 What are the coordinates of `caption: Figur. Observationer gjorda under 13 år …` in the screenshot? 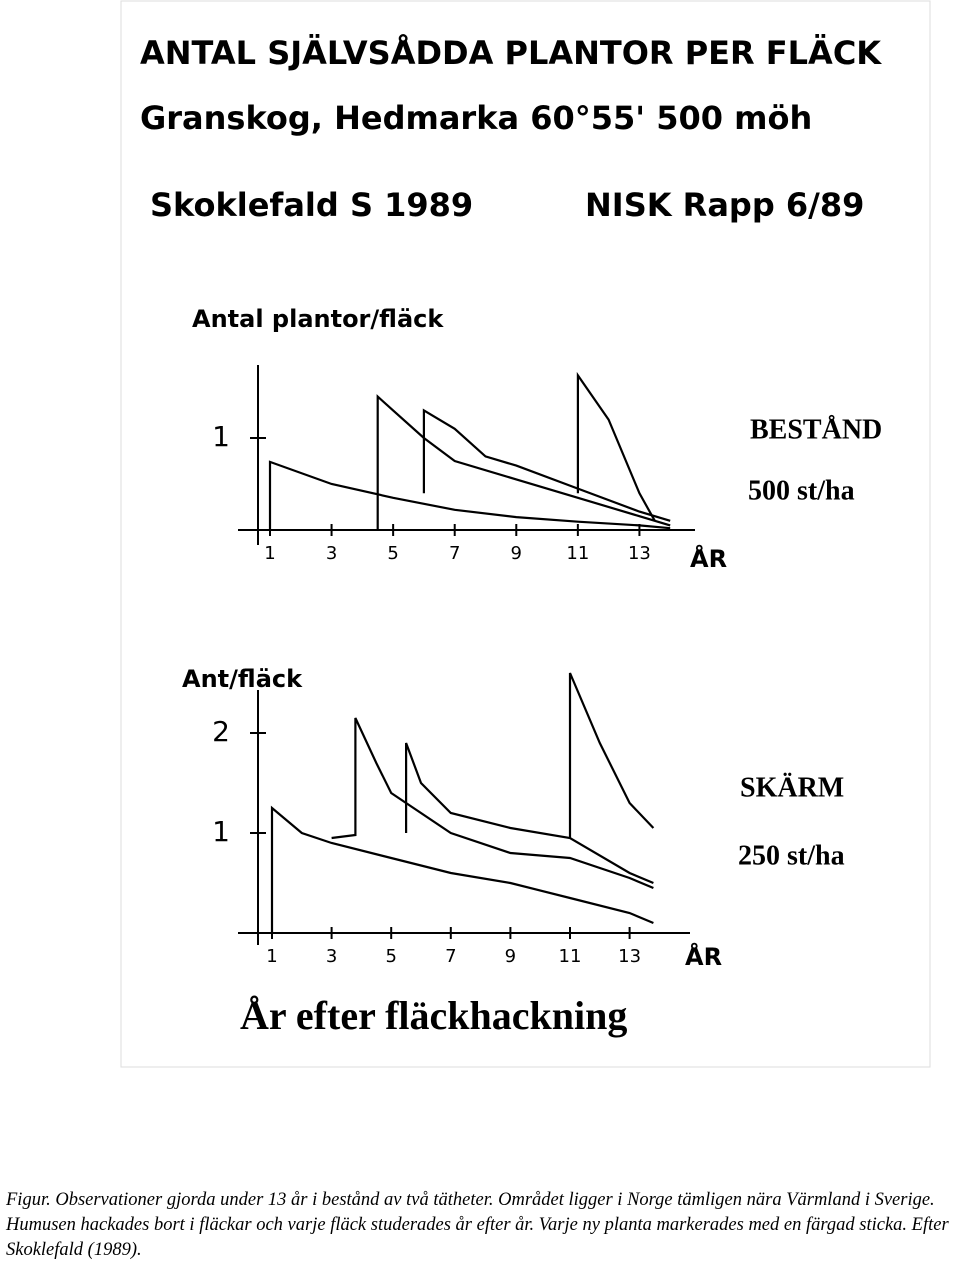 It's located at (477, 1225).